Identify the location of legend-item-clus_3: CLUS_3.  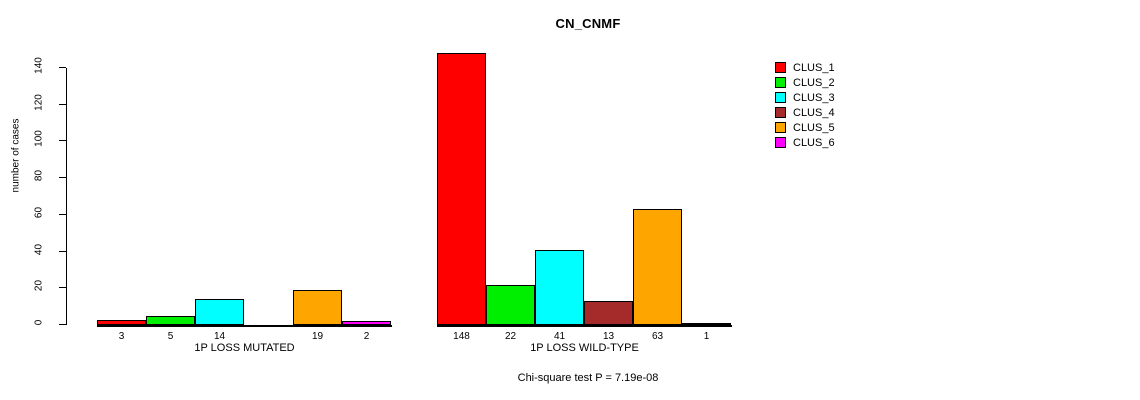
(805, 97).